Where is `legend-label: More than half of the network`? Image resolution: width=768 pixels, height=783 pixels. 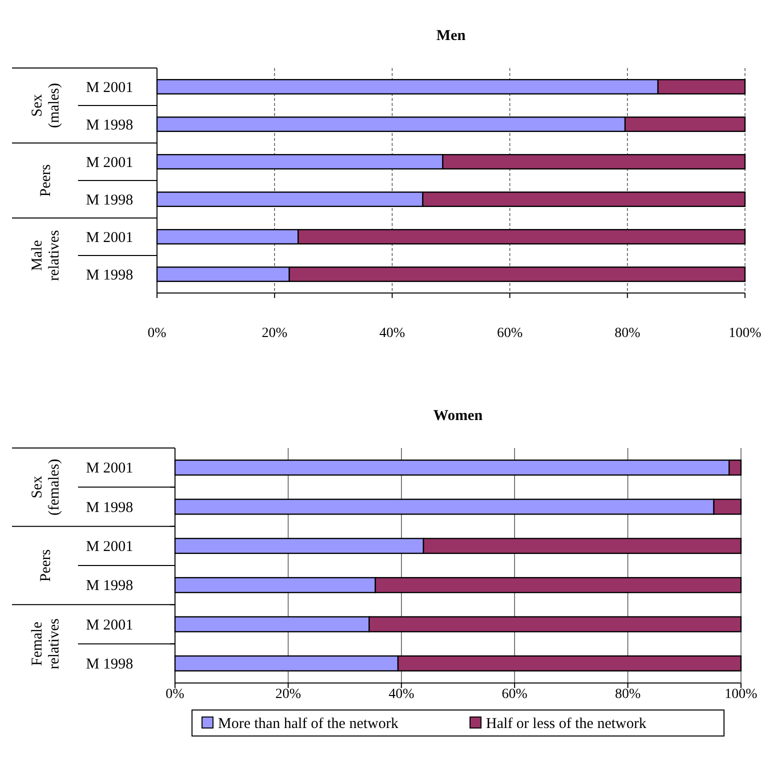 legend-label: More than half of the network is located at coordinates (308, 724).